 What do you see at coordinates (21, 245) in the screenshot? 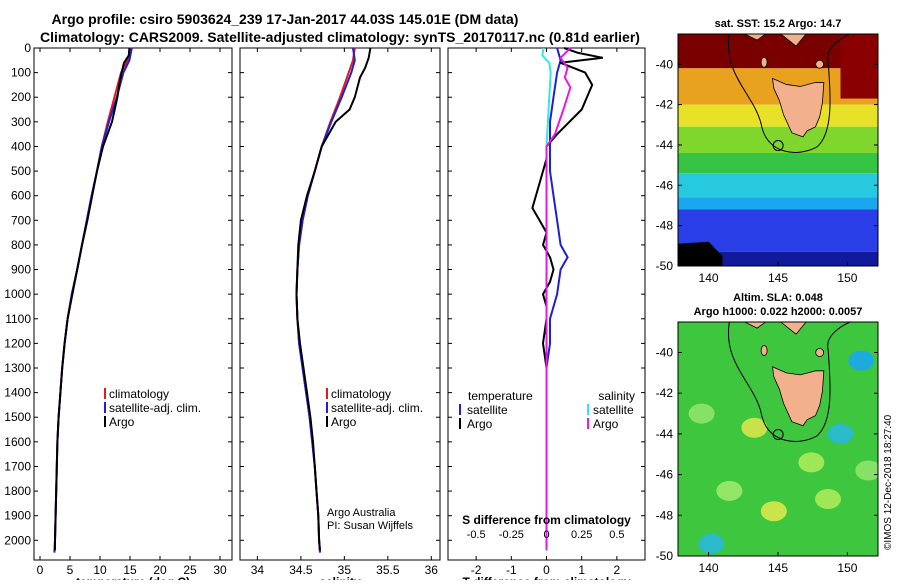
I see `depth-tick-label: 800` at bounding box center [21, 245].